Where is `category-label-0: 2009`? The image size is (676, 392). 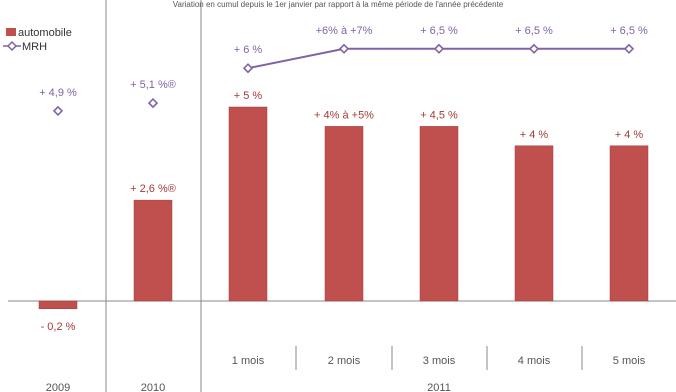 category-label-0: 2009 is located at coordinates (58, 387).